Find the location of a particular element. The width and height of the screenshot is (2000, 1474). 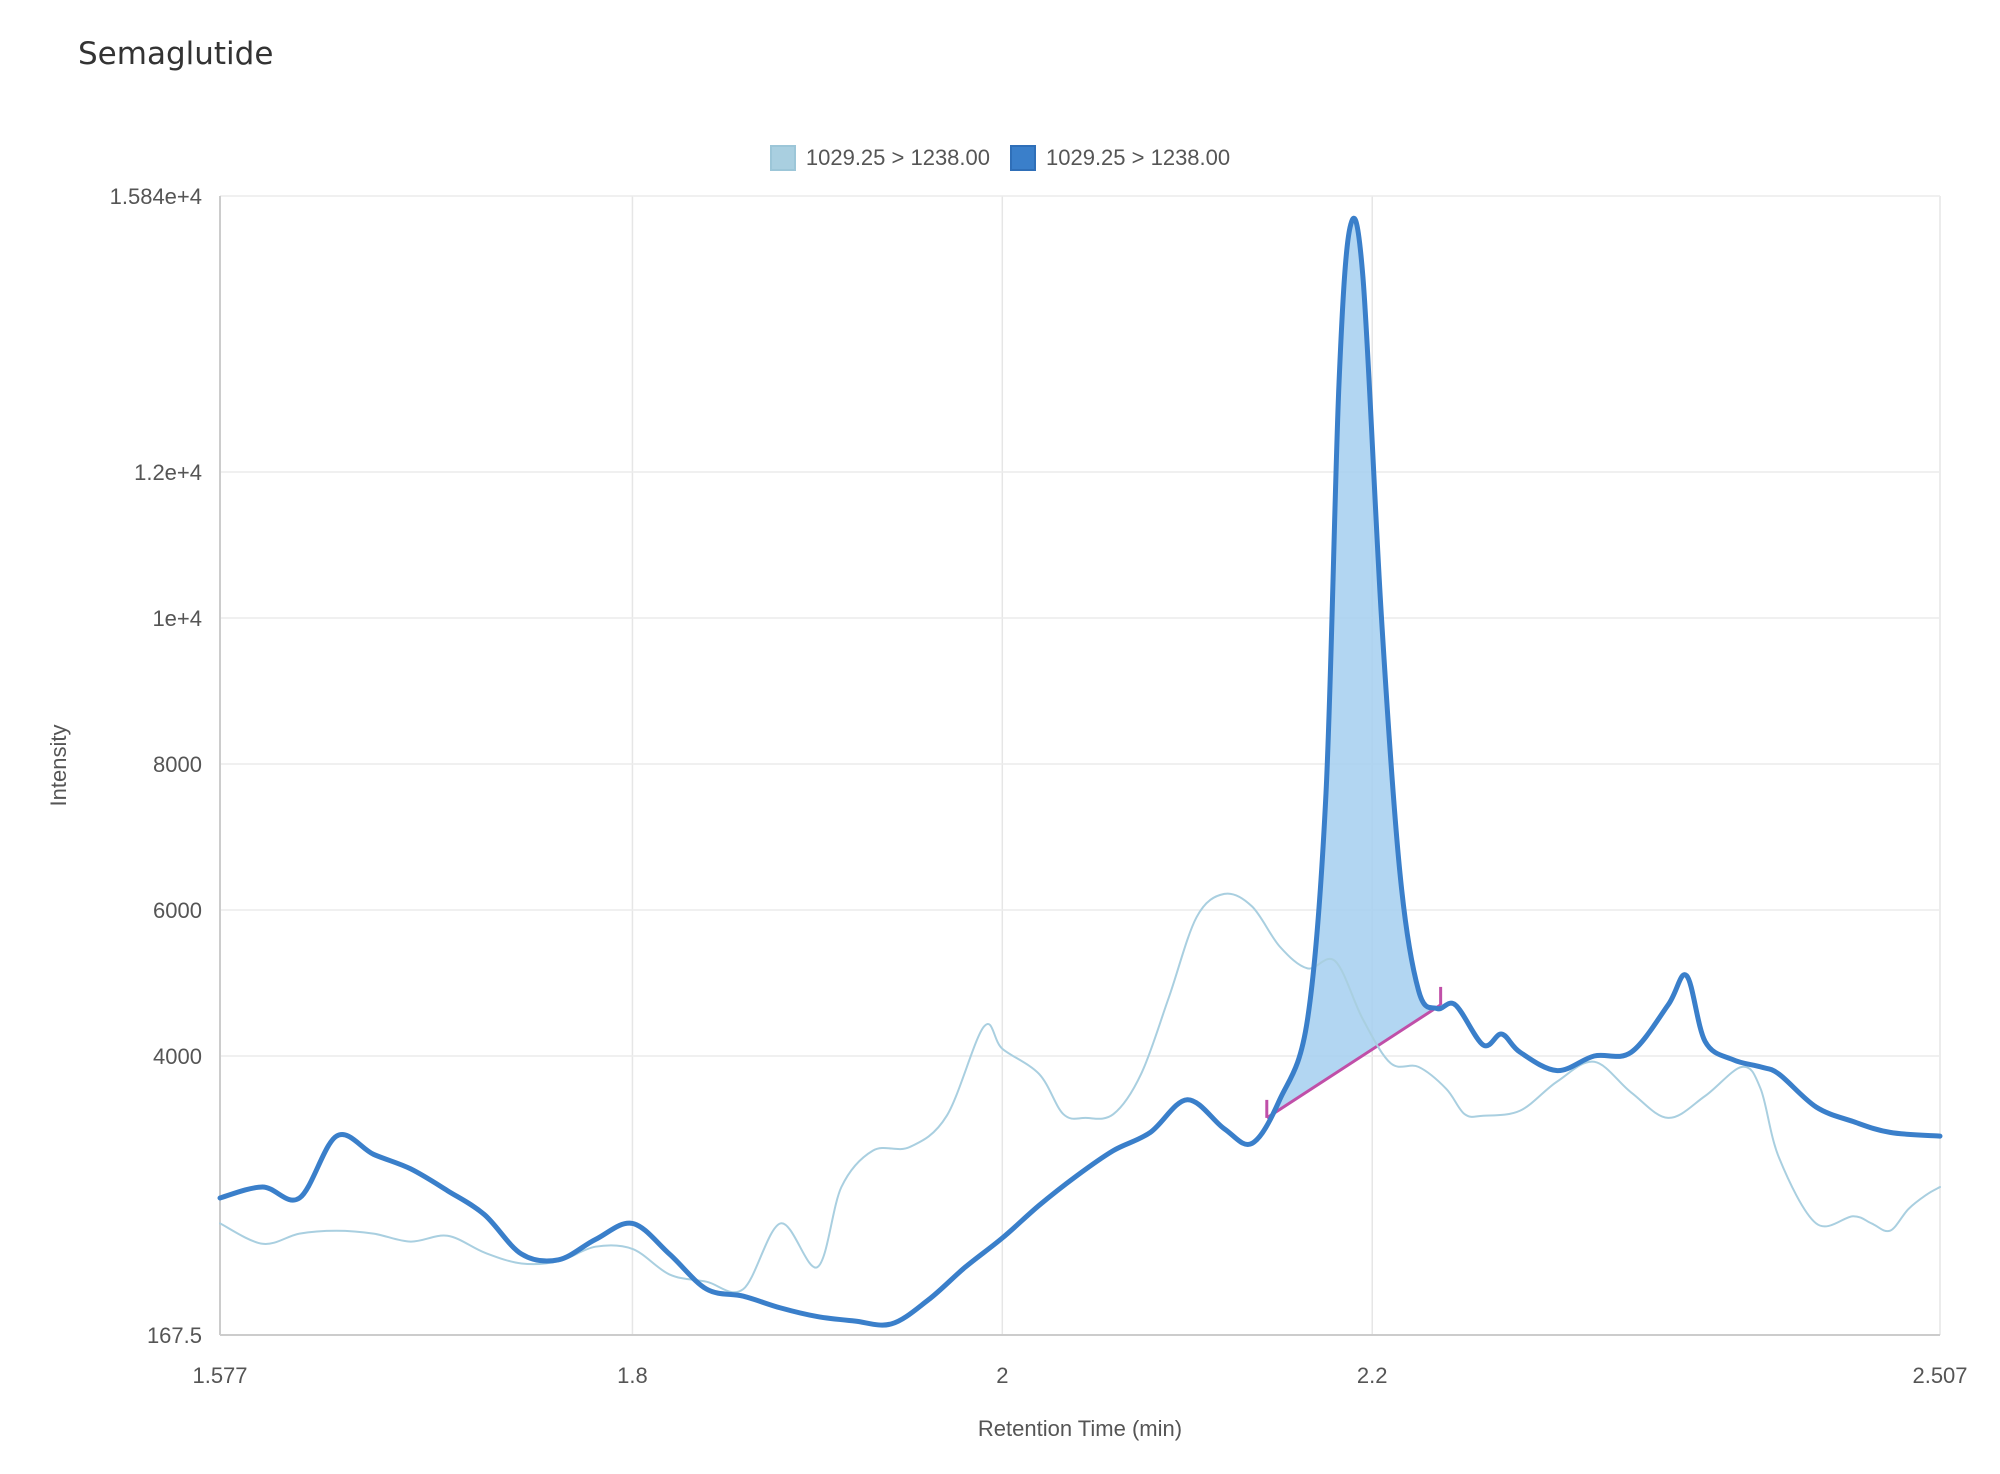

y-tick-label: 8000 is located at coordinates (177, 764).